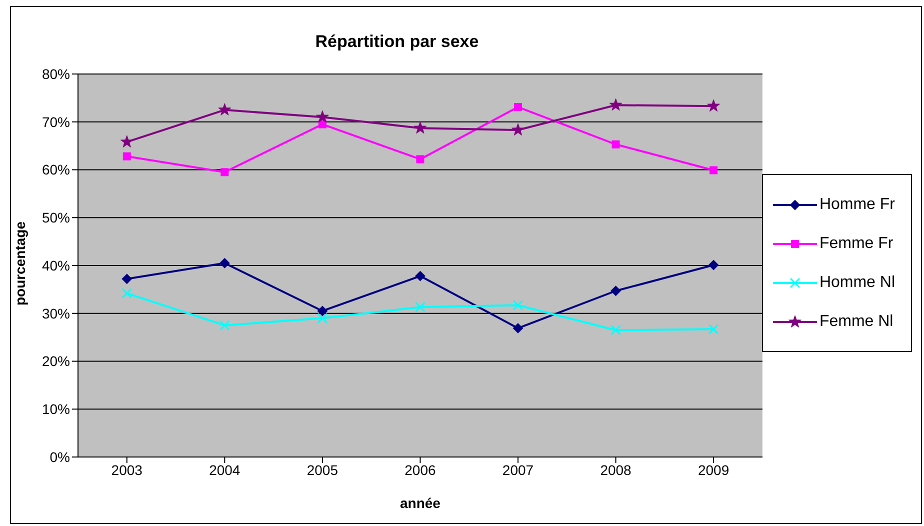  Describe the element at coordinates (56, 74) in the screenshot. I see `y-tick-label: 80%` at that location.